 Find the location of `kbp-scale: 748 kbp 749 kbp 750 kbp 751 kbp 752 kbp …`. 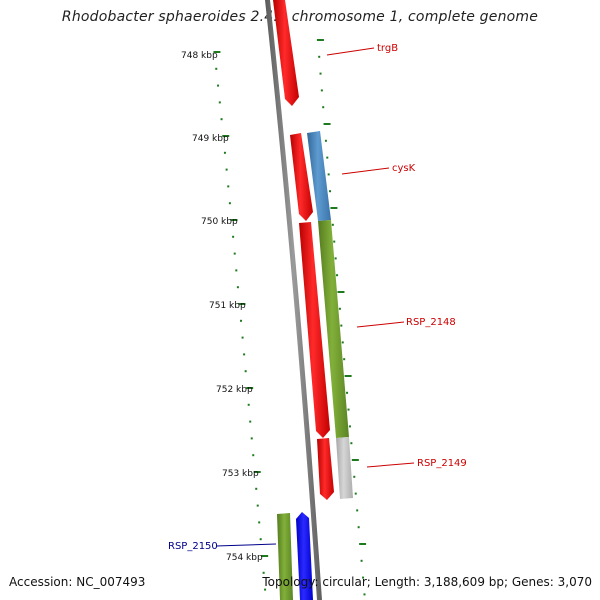

kbp-scale: 748 kbp 749 kbp 750 kbp 751 kbp 752 kbp … is located at coordinates (222, 307).